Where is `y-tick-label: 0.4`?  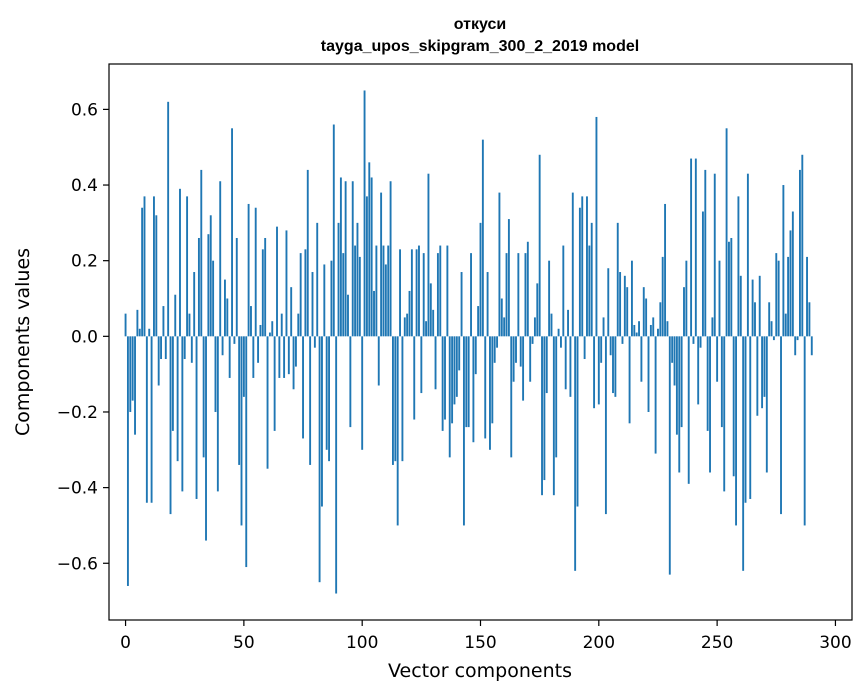 y-tick-label: 0.4 is located at coordinates (84, 186).